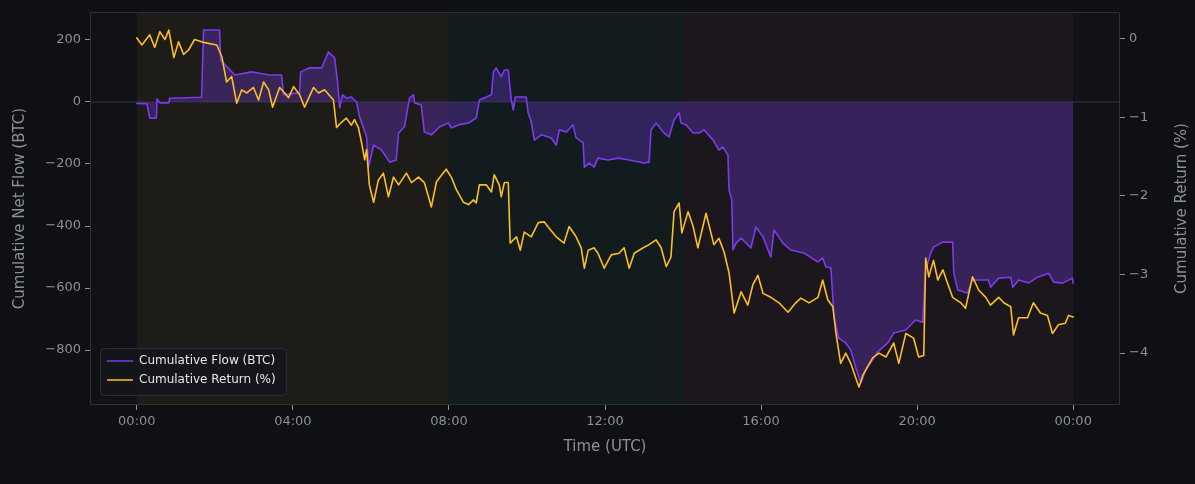  What do you see at coordinates (63, 287) in the screenshot?
I see `y-tick-label: −600` at bounding box center [63, 287].